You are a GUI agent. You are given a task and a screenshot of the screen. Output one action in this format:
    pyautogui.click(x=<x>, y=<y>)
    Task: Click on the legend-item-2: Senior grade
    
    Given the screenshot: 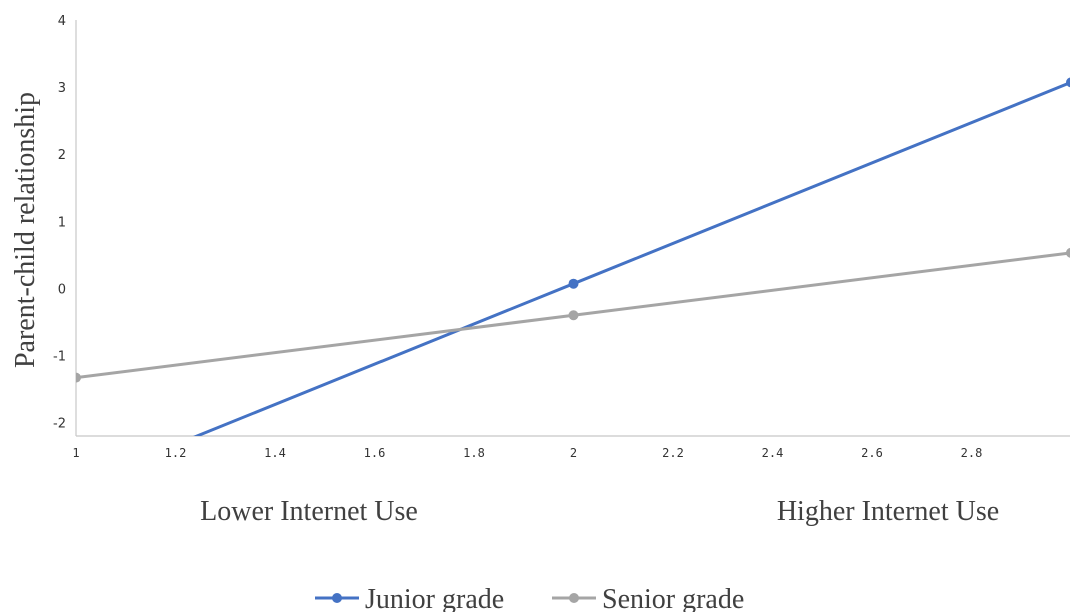 What is the action you would take?
    pyautogui.click(x=648, y=598)
    